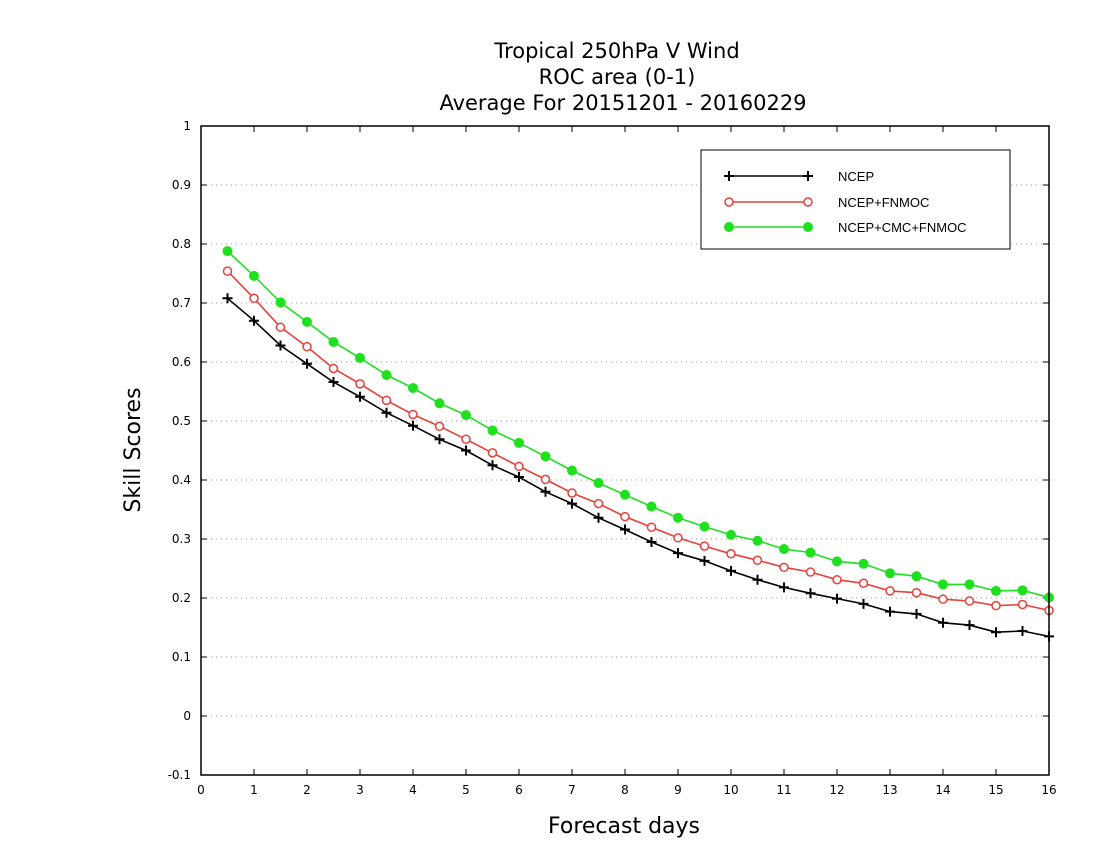  I want to click on chart-title-line-2: ROC area (0-1), so click(617, 77).